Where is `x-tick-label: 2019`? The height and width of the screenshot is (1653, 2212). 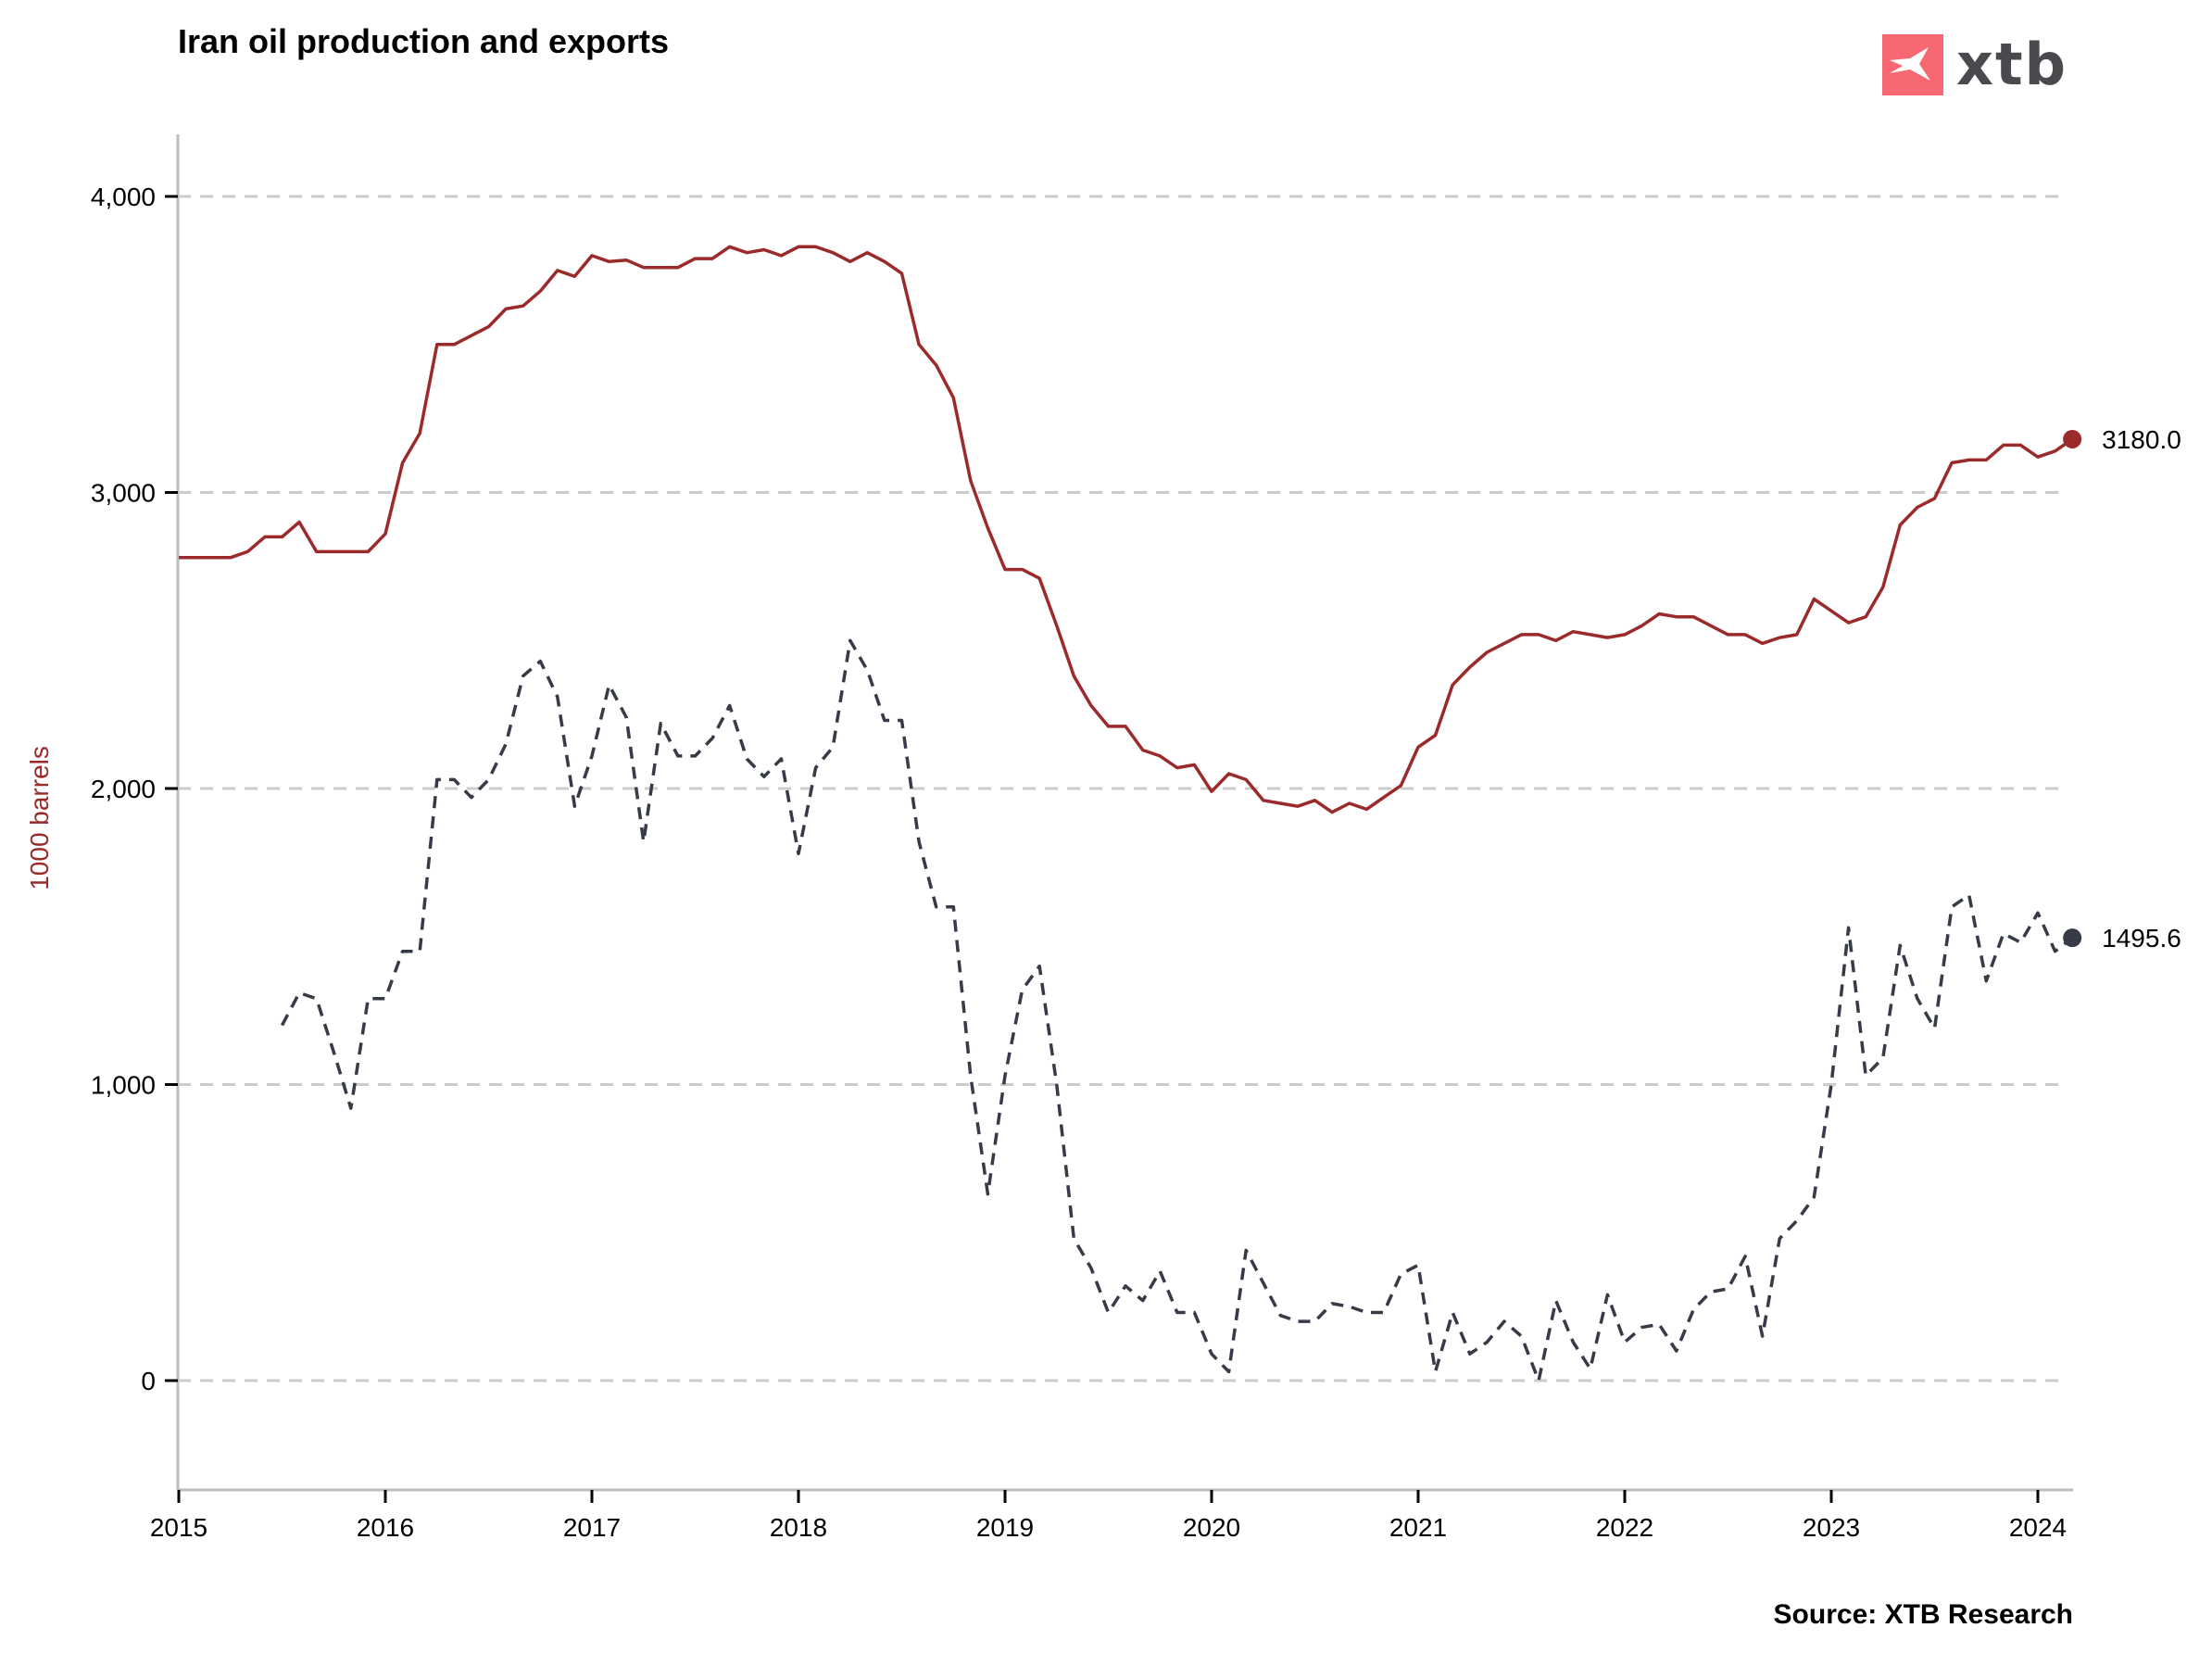 x-tick-label: 2019 is located at coordinates (1005, 1527).